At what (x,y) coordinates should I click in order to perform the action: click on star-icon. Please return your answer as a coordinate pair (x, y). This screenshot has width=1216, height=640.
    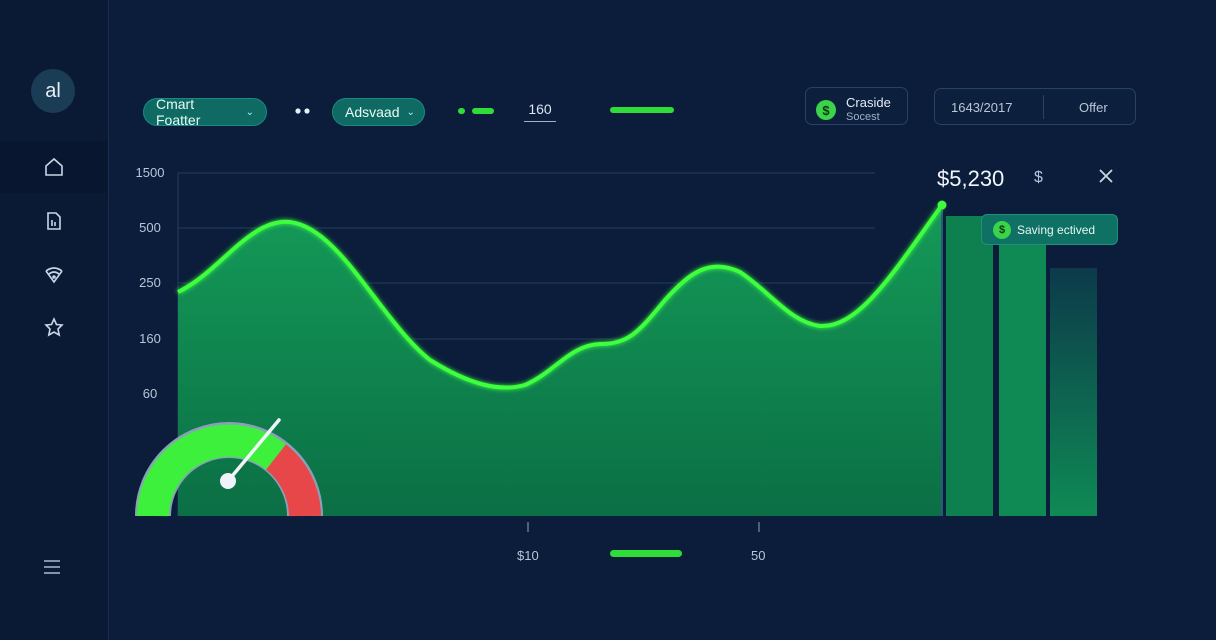
    Looking at the image, I should click on (54, 327).